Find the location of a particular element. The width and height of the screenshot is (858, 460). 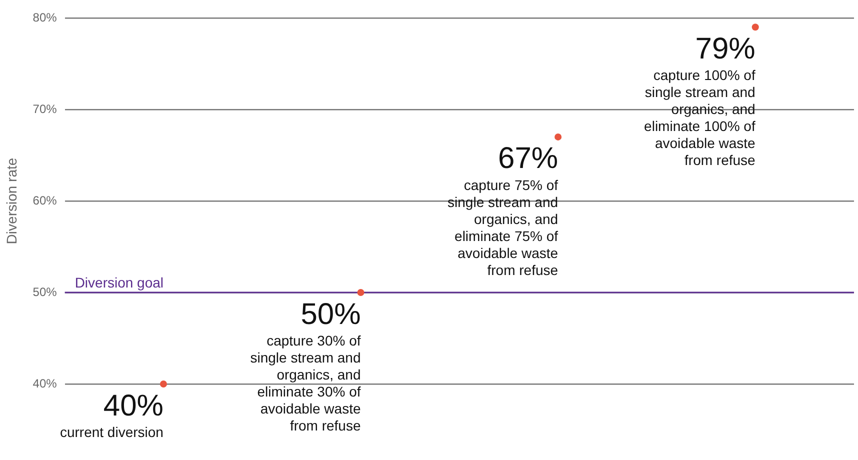

ref-line-label: Diversion goal is located at coordinates (119, 282).